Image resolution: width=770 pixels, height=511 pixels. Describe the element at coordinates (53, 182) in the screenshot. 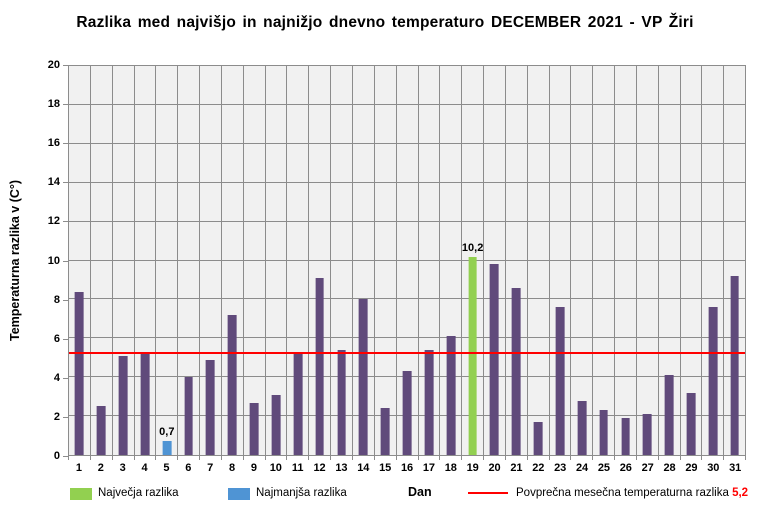

I see `y-tick-label: 14` at that location.